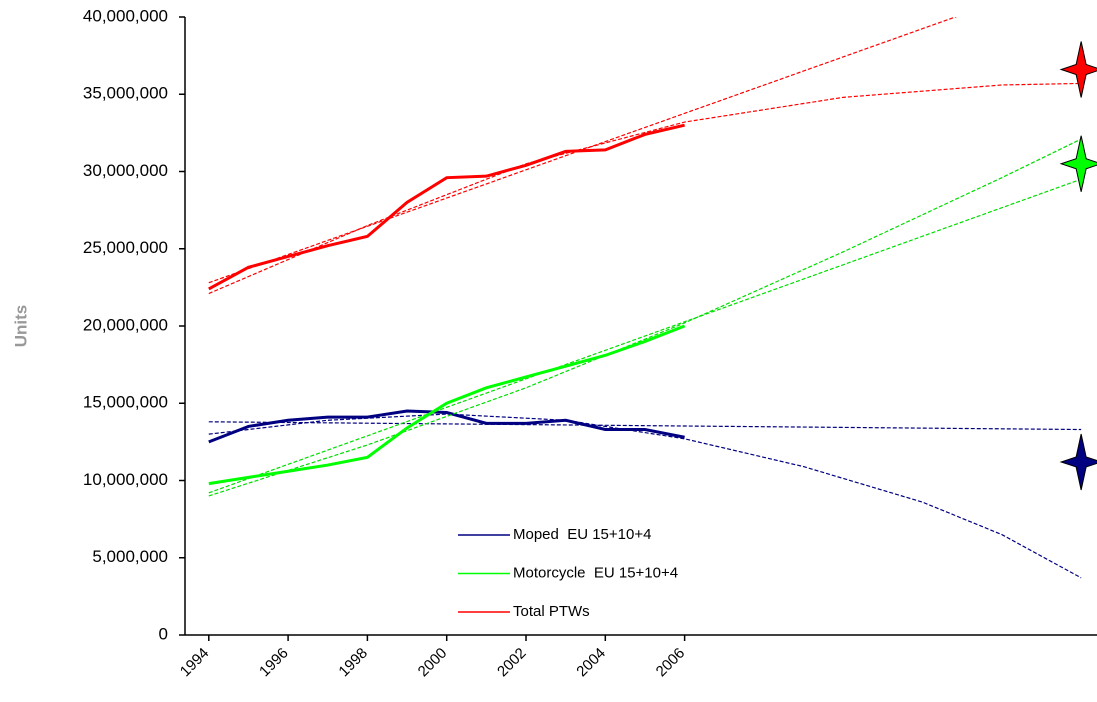 The width and height of the screenshot is (1097, 702). I want to click on x-tick-label: 2004, so click(591, 663).